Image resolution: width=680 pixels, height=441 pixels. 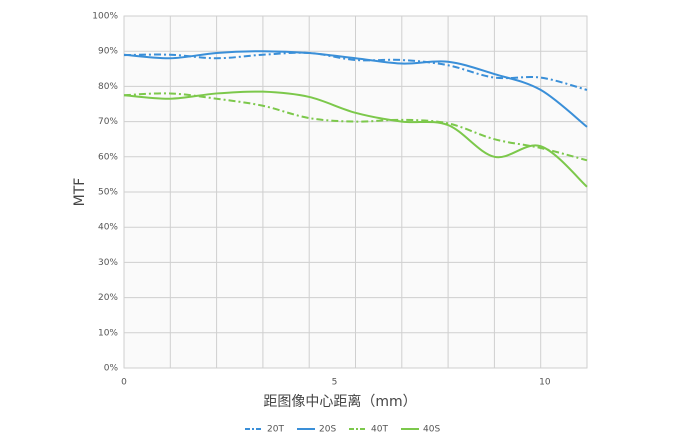 I want to click on y-tick-label: 40%, so click(x=108, y=228).